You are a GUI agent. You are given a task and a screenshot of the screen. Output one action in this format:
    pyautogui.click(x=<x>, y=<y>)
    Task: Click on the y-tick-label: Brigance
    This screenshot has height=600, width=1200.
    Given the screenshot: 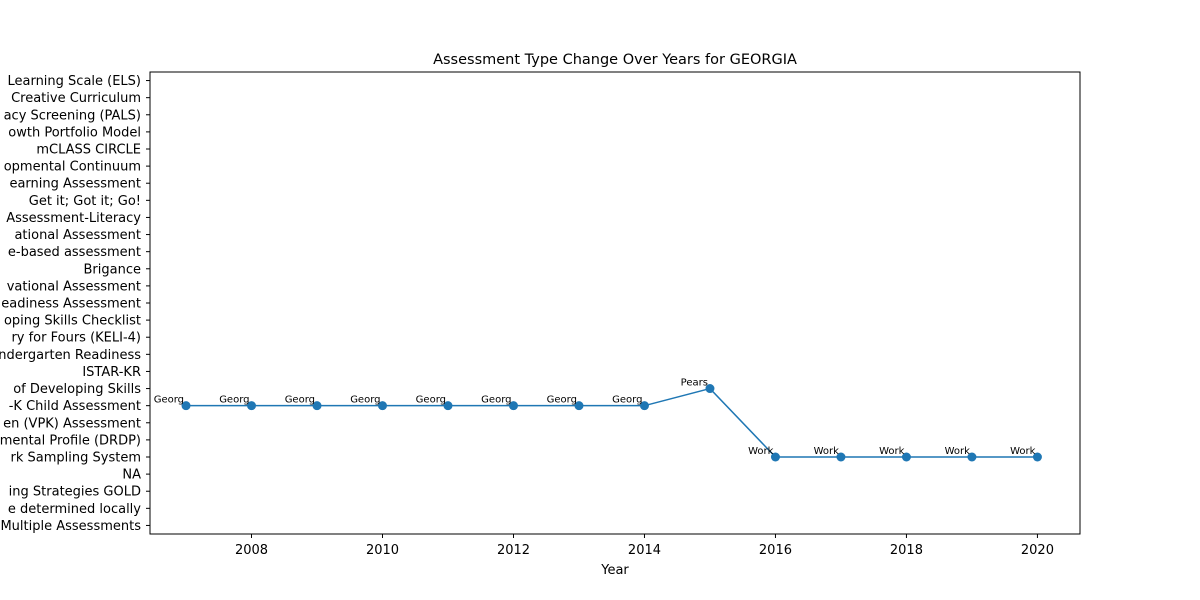 What is the action you would take?
    pyautogui.click(x=112, y=269)
    